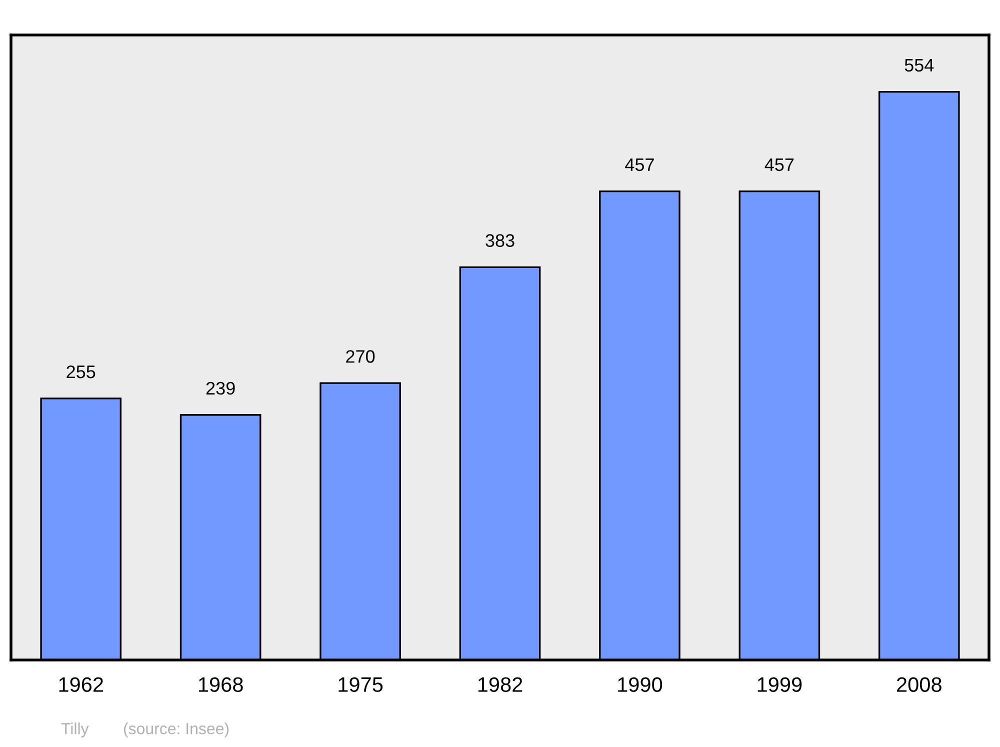  Describe the element at coordinates (919, 684) in the screenshot. I see `x-tick-label: 2008` at that location.